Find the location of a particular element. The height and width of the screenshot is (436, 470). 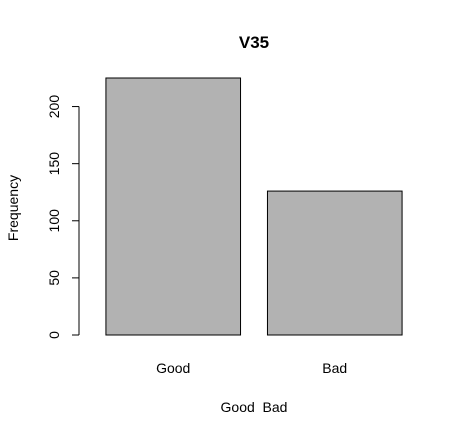

y-axis-label: Frequency is located at coordinates (13, 208).